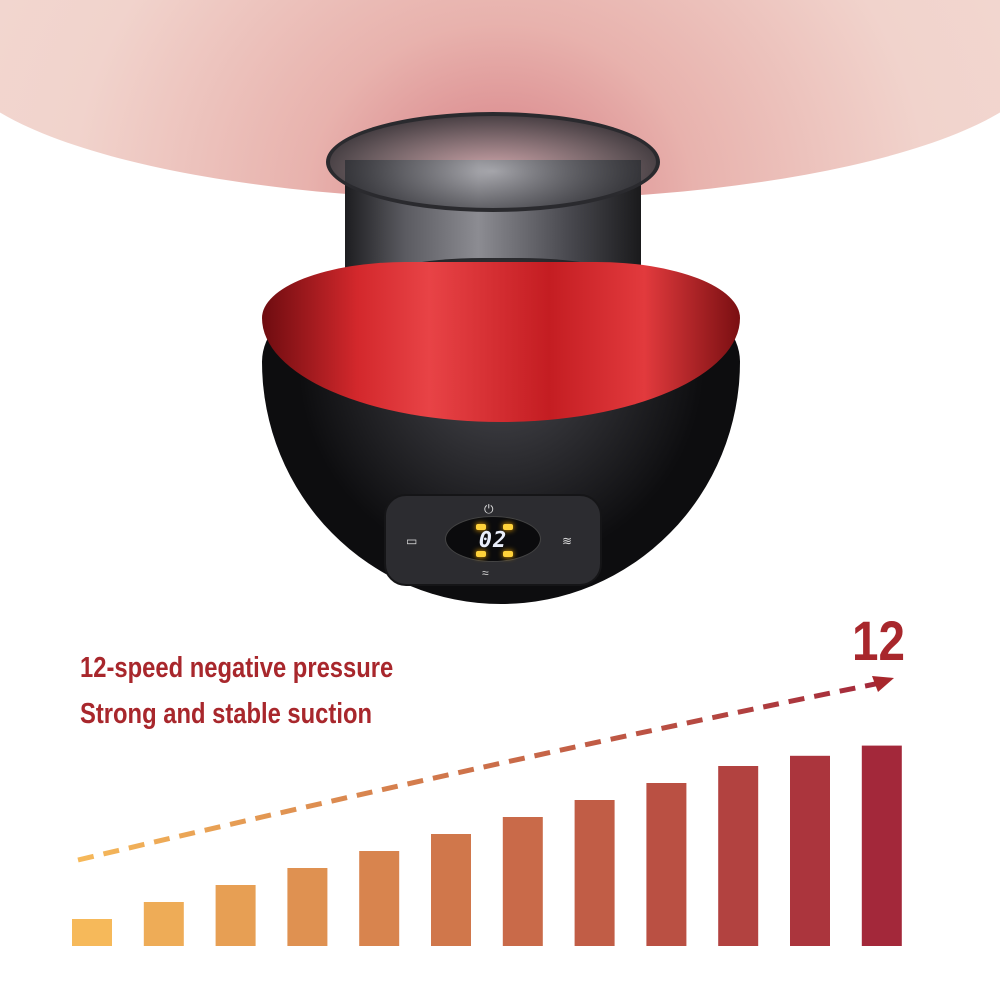 This screenshot has width=1000, height=1000. I want to click on display-value: 02, so click(493, 540).